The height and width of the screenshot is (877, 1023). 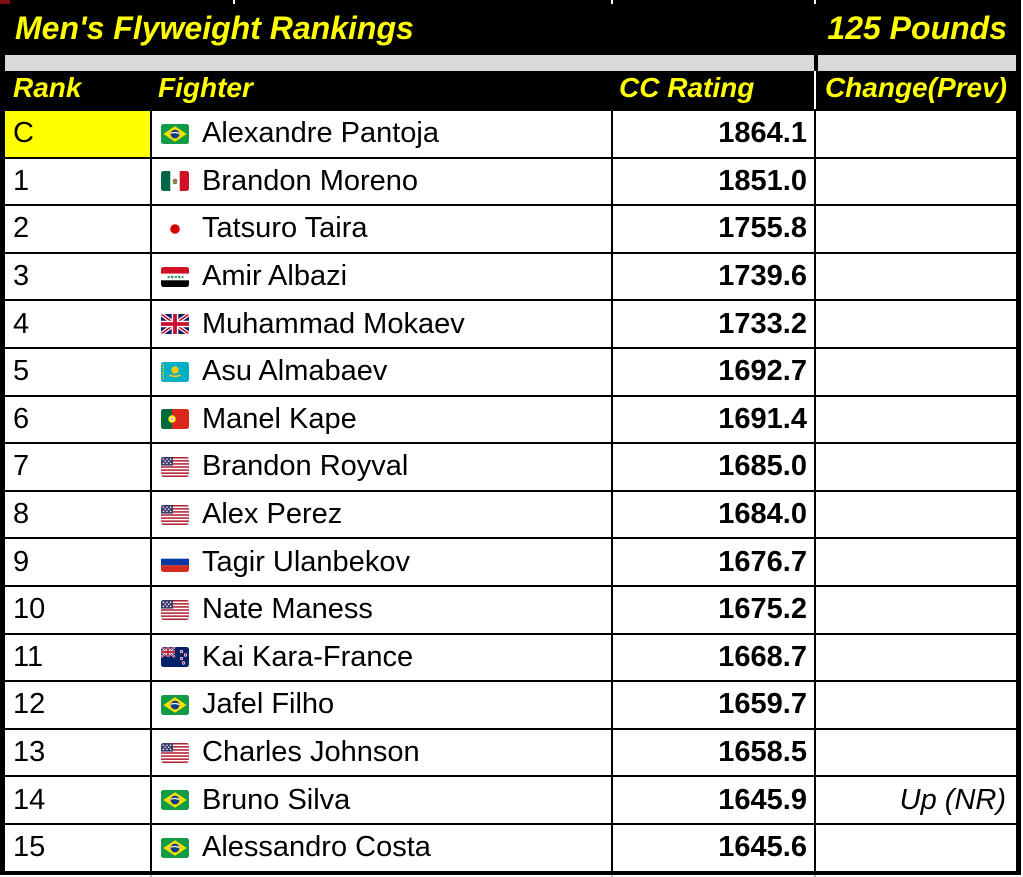 I want to click on rank-cell: 11, so click(x=77, y=658).